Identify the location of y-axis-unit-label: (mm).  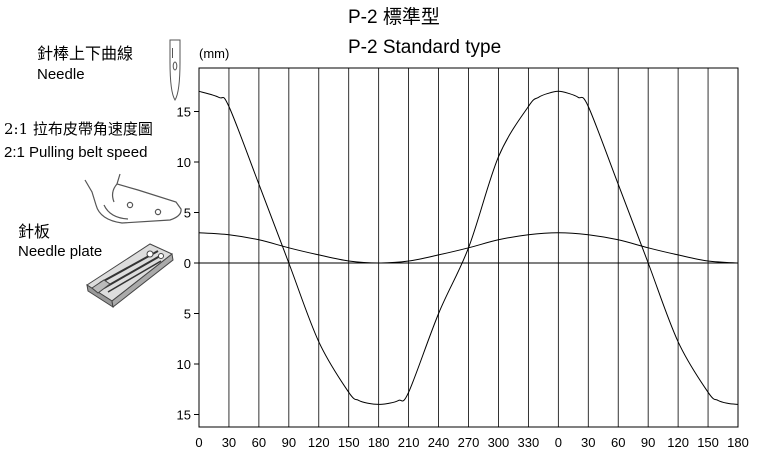
(214, 53).